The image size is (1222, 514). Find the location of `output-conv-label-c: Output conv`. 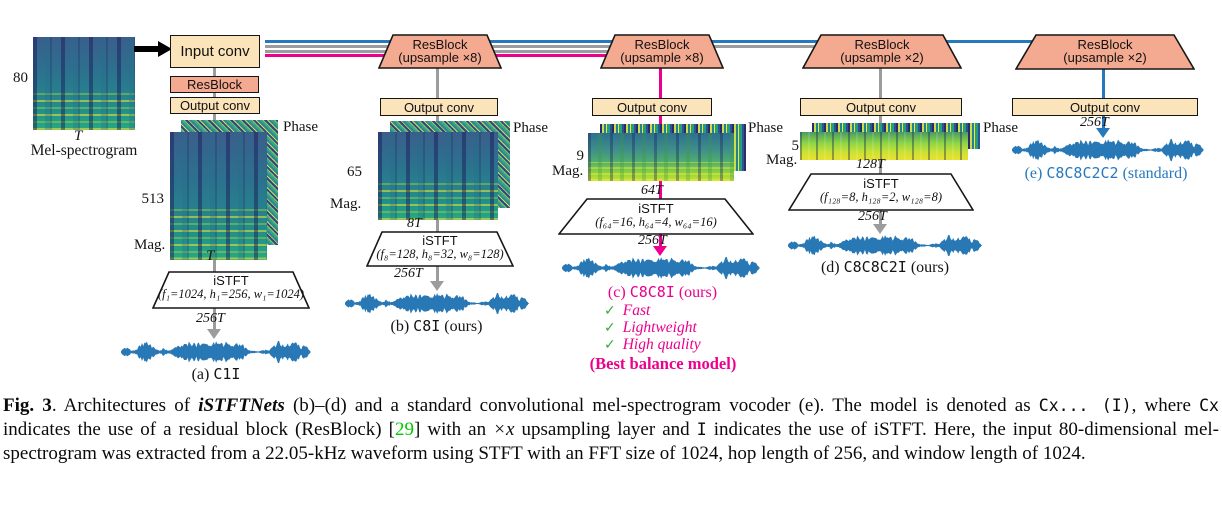

output-conv-label-c: Output conv is located at coordinates (652, 107).